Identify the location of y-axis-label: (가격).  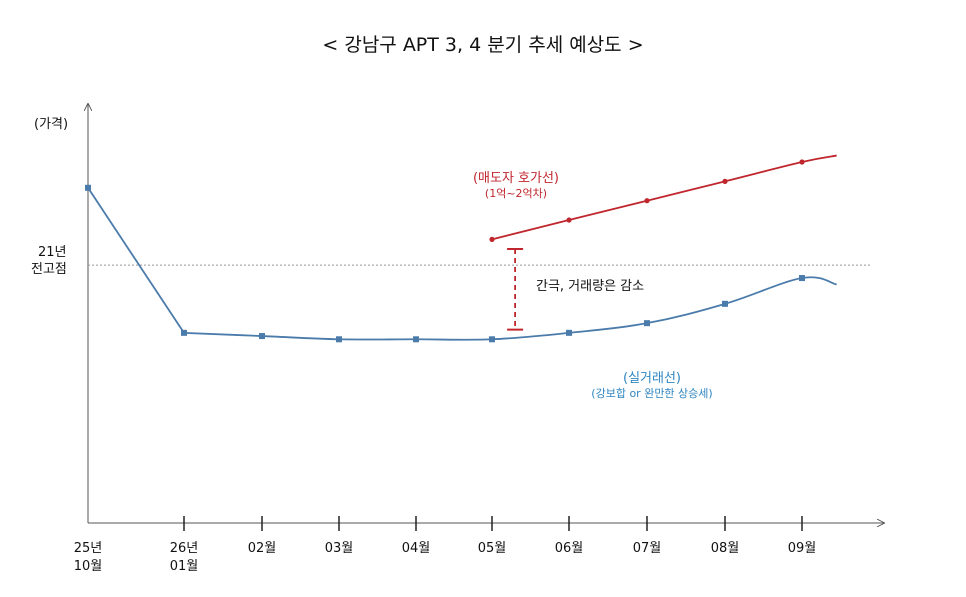
(51, 124).